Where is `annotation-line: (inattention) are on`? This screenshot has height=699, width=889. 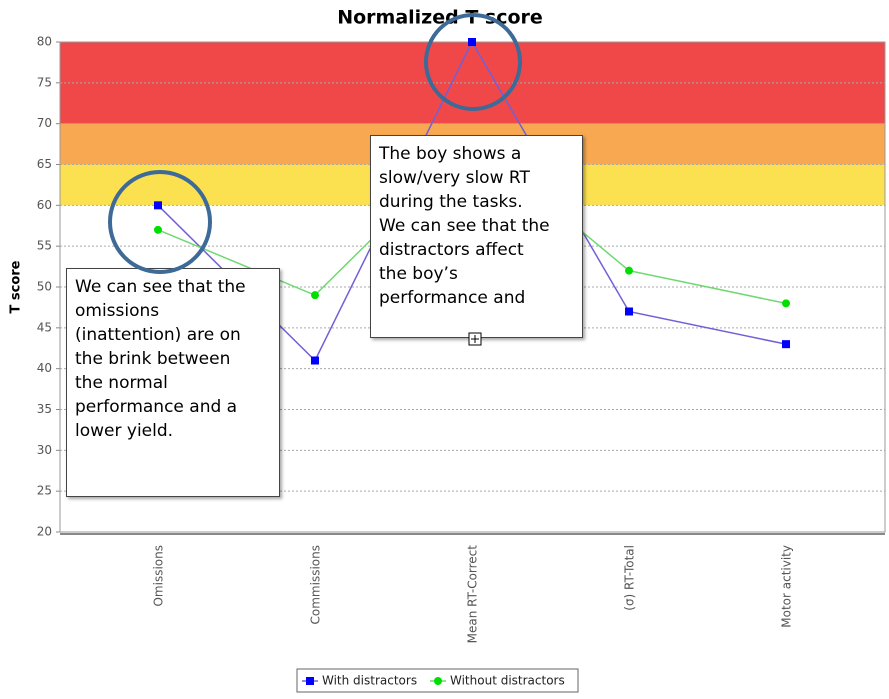 annotation-line: (inattention) are on is located at coordinates (158, 335).